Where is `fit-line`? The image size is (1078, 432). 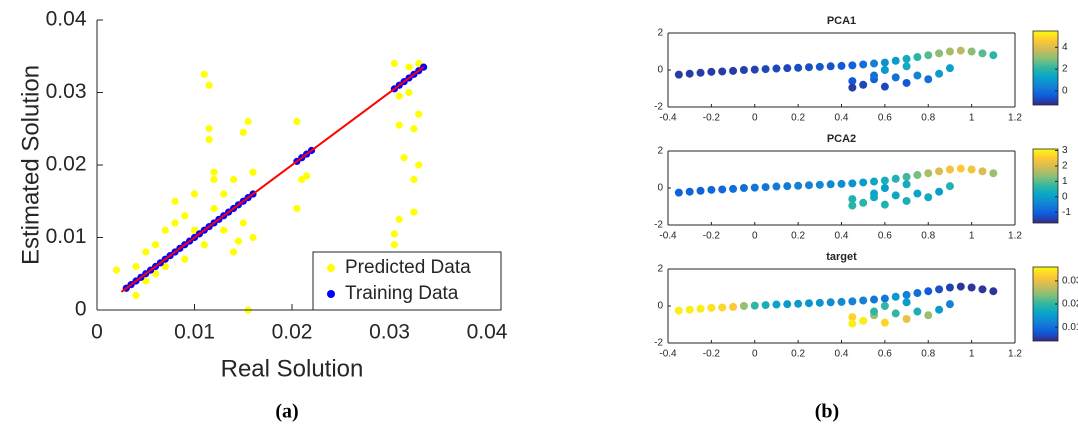 fit-line is located at coordinates (272, 179).